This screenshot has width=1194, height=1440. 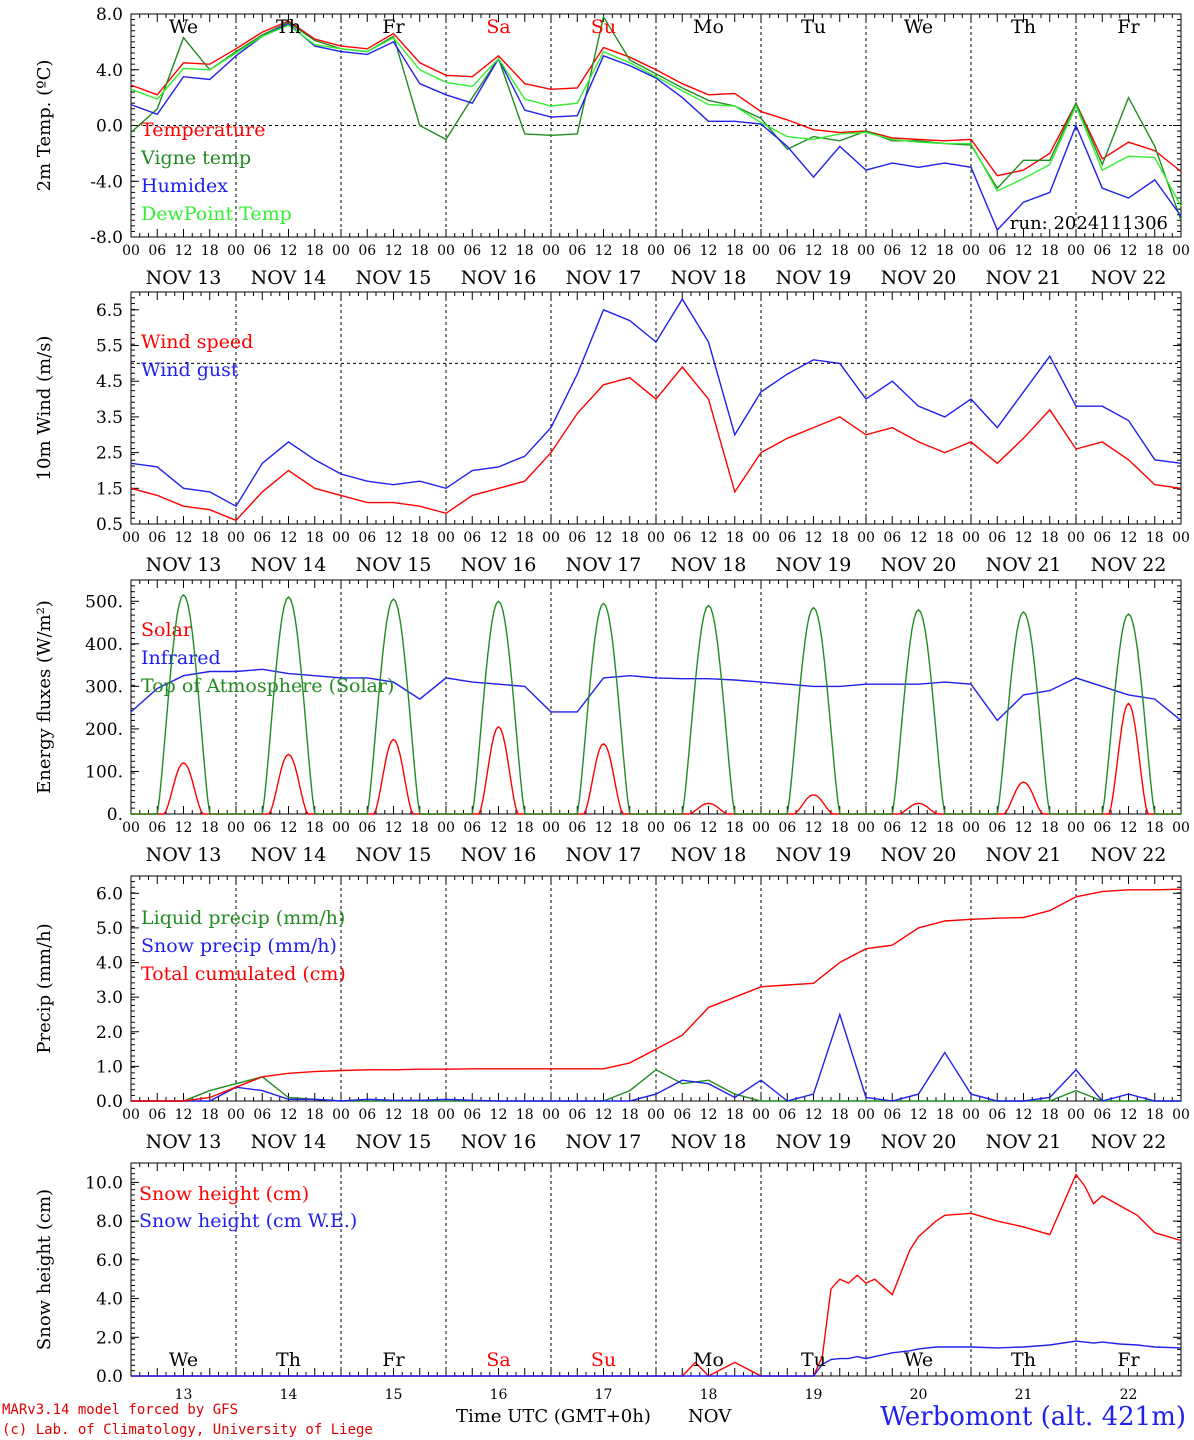 What do you see at coordinates (184, 1395) in the screenshot?
I see `day-number-label: 13` at bounding box center [184, 1395].